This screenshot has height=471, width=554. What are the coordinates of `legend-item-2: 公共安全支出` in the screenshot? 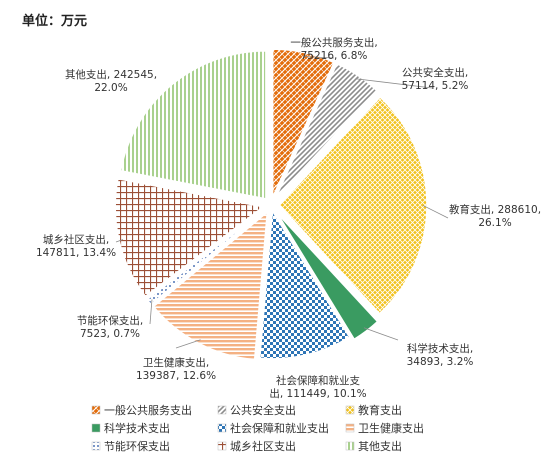 It's located at (256, 410).